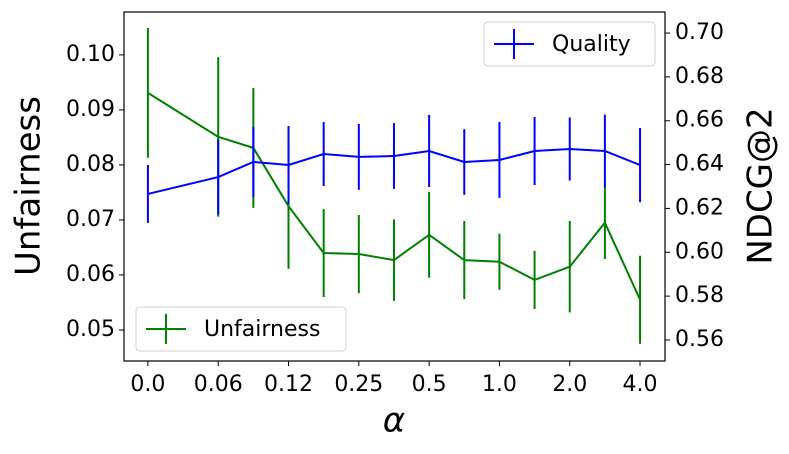  I want to click on y2-tick-label: 0.62, so click(699, 207).